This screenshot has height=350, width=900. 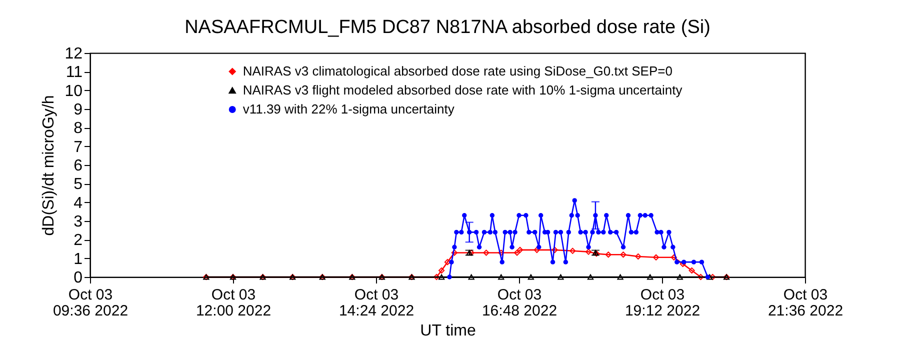 What do you see at coordinates (49, 165) in the screenshot?
I see `y-axis-title: dD(Si)/dt microGy/h` at bounding box center [49, 165].